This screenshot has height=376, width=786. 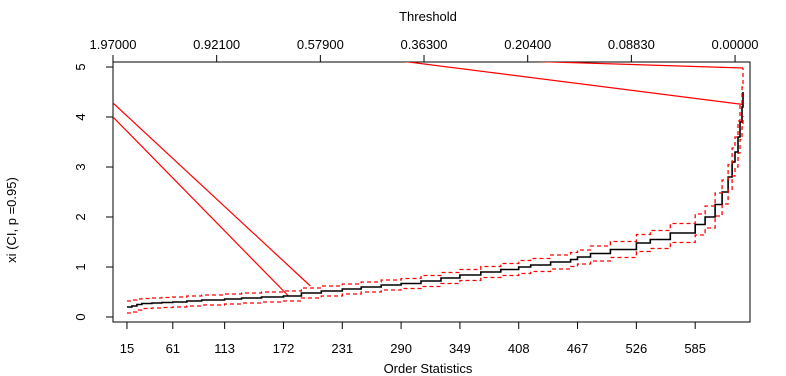 What do you see at coordinates (460, 348) in the screenshot?
I see `x-tick-label-6: 349` at bounding box center [460, 348].